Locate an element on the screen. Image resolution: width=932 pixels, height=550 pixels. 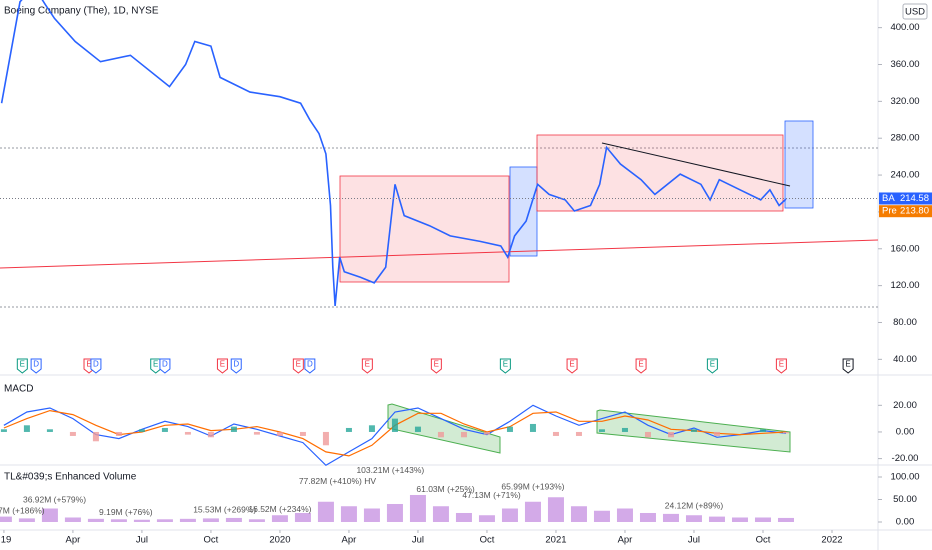
volume-annotation: 15.53M (+269%) is located at coordinates (224, 509).